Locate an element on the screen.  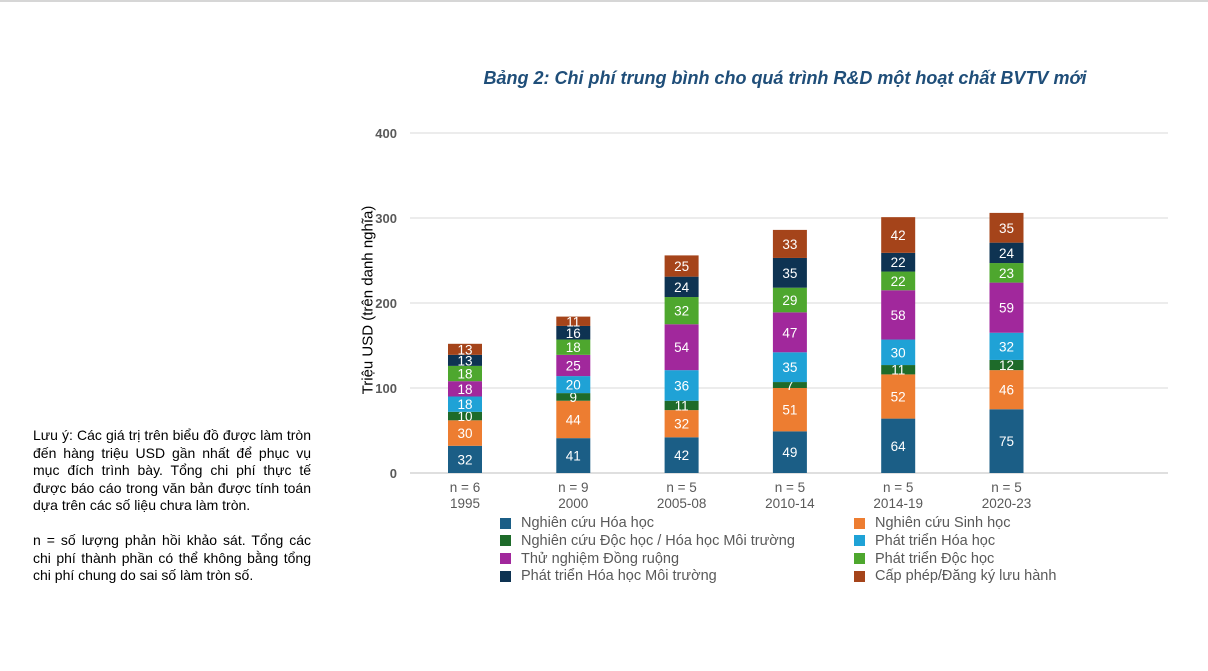
data-label: 51 is located at coordinates (789, 410).